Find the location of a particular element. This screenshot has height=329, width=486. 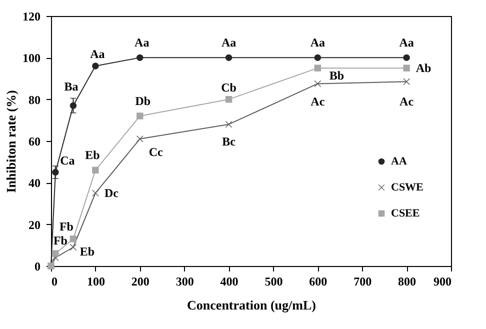

y-tick-label: 60 is located at coordinates (34, 141).